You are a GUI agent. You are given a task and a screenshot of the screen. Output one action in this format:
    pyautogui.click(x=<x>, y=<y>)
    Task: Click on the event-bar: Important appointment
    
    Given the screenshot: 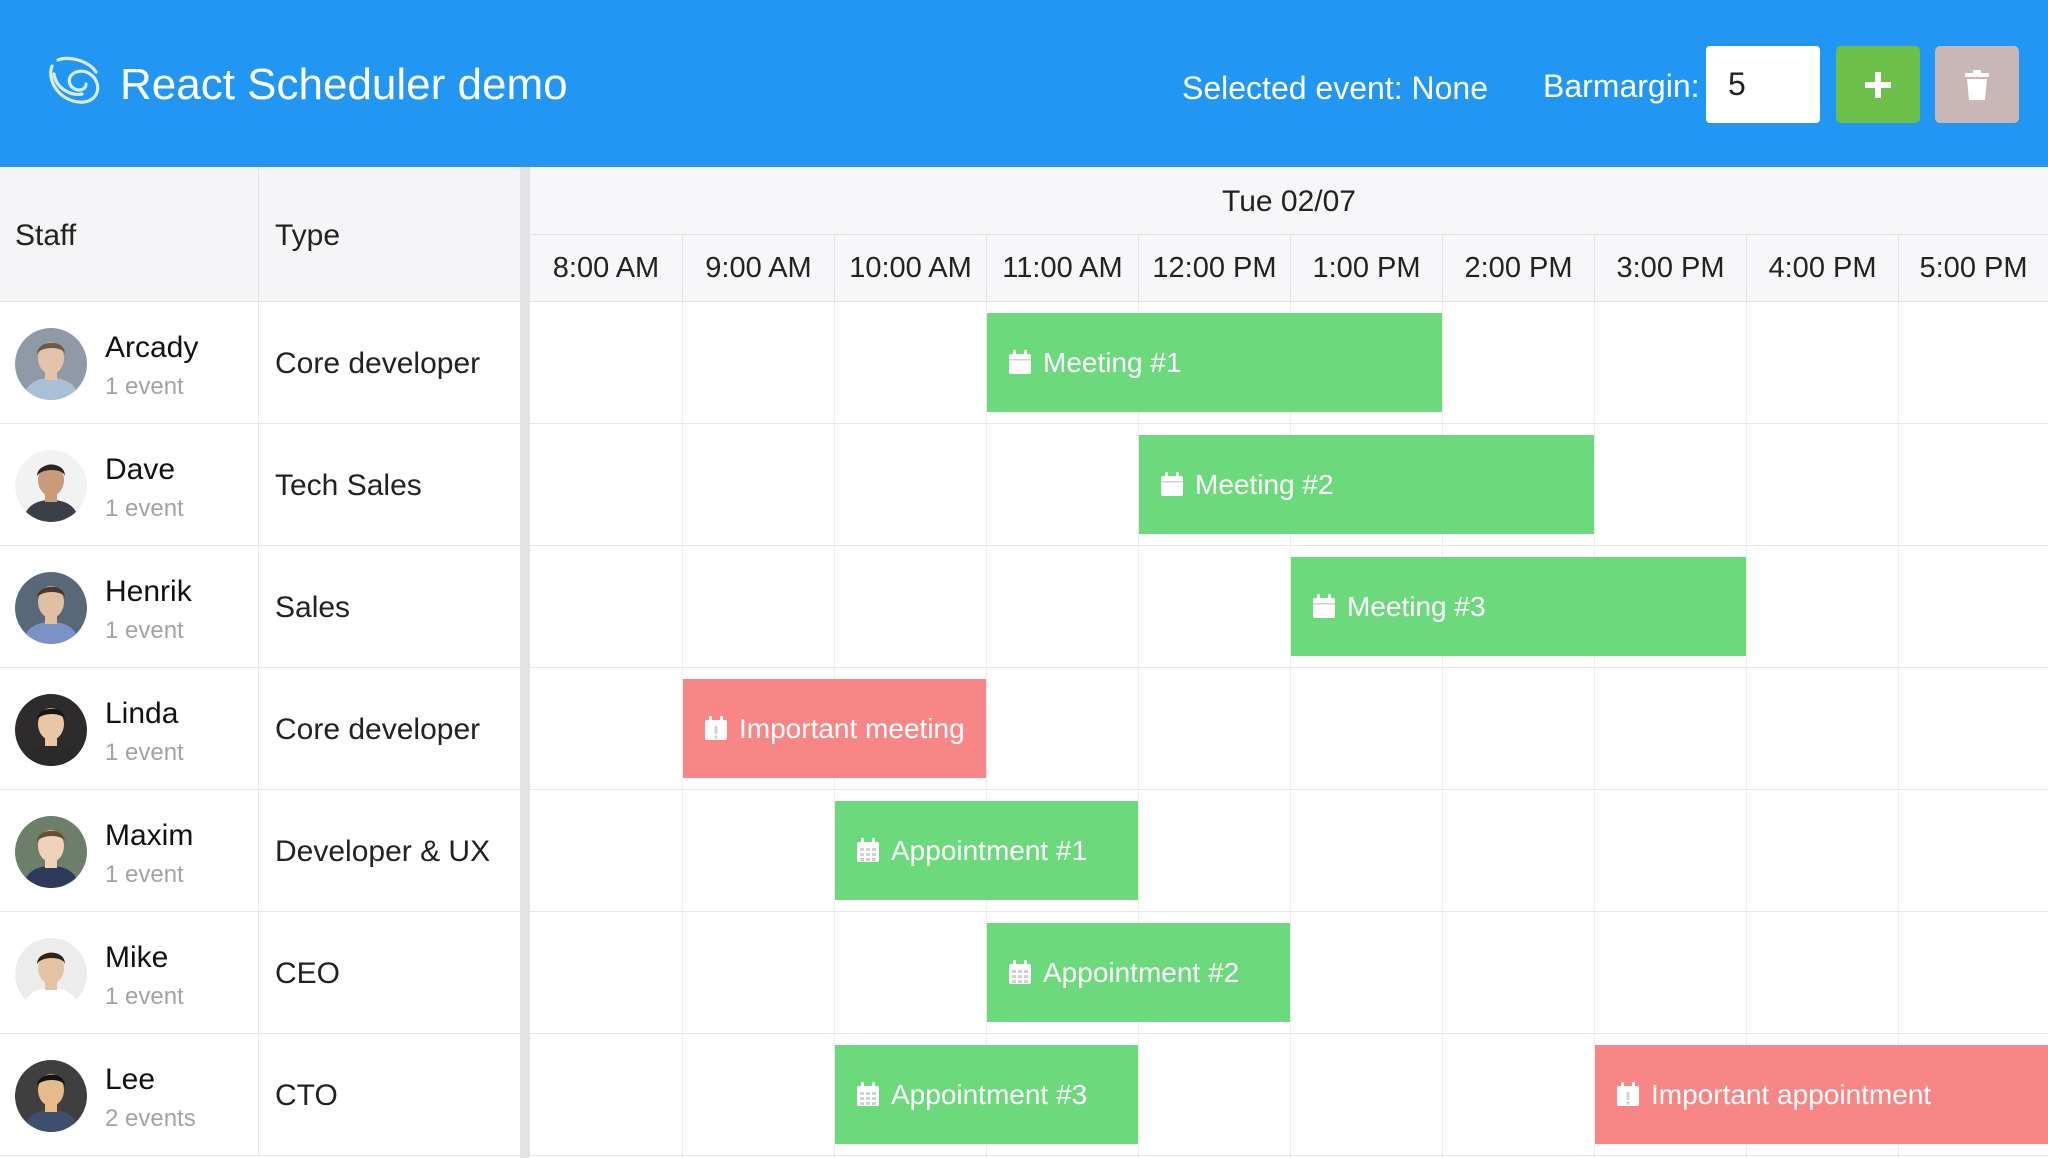 What is the action you would take?
    pyautogui.click(x=1821, y=1094)
    